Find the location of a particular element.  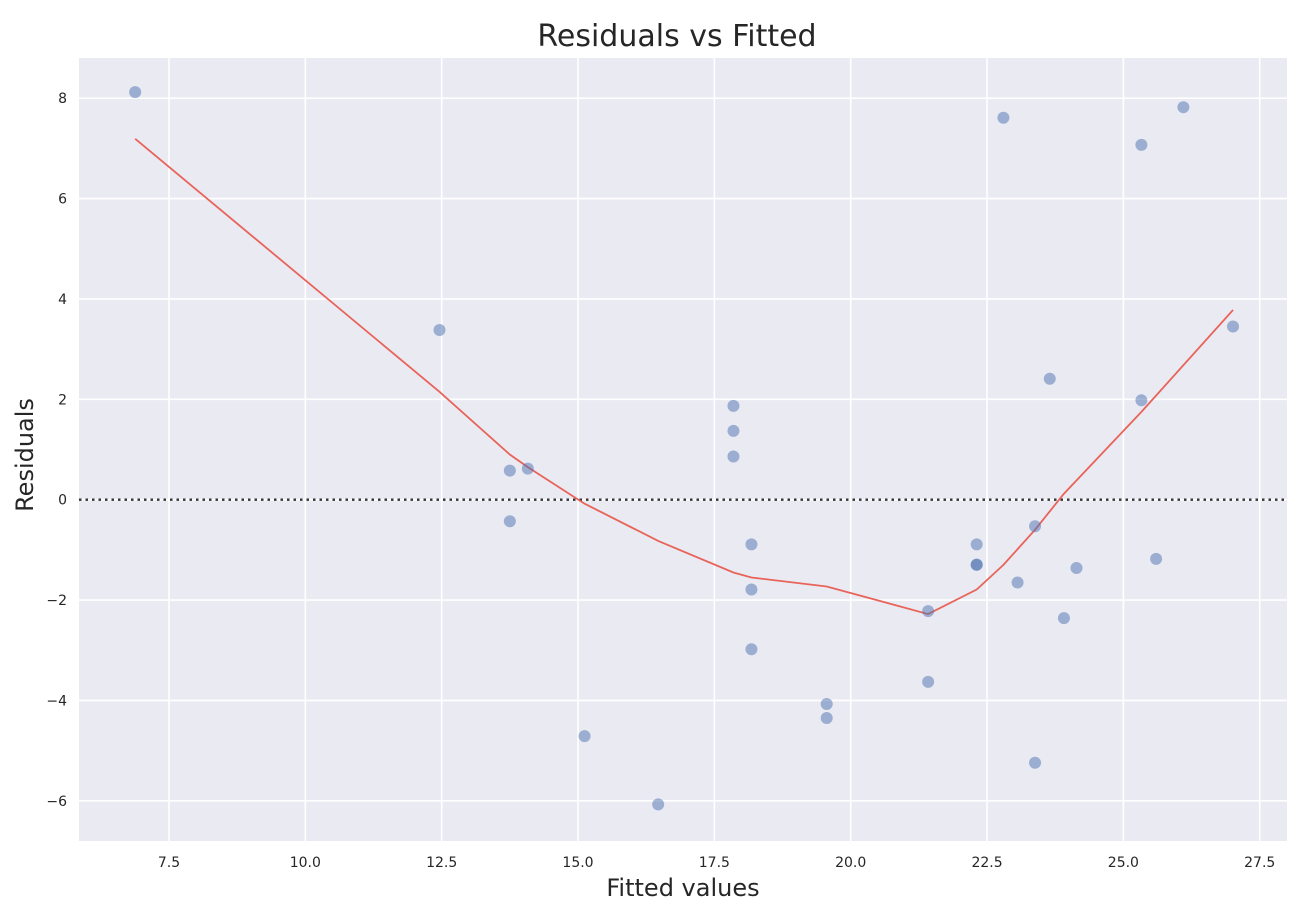

x-tick-label: 25.0 is located at coordinates (1123, 863).